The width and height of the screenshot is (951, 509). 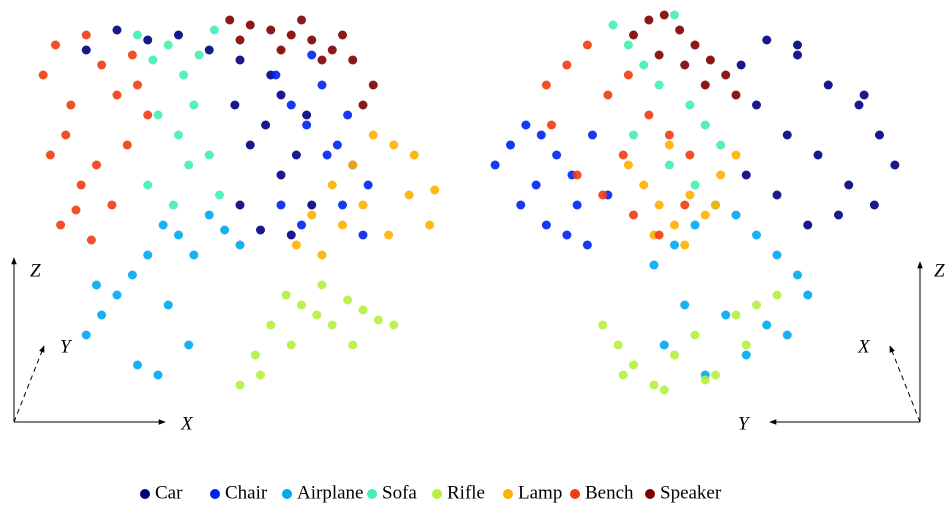 I want to click on legend-label: Rifle, so click(x=466, y=492).